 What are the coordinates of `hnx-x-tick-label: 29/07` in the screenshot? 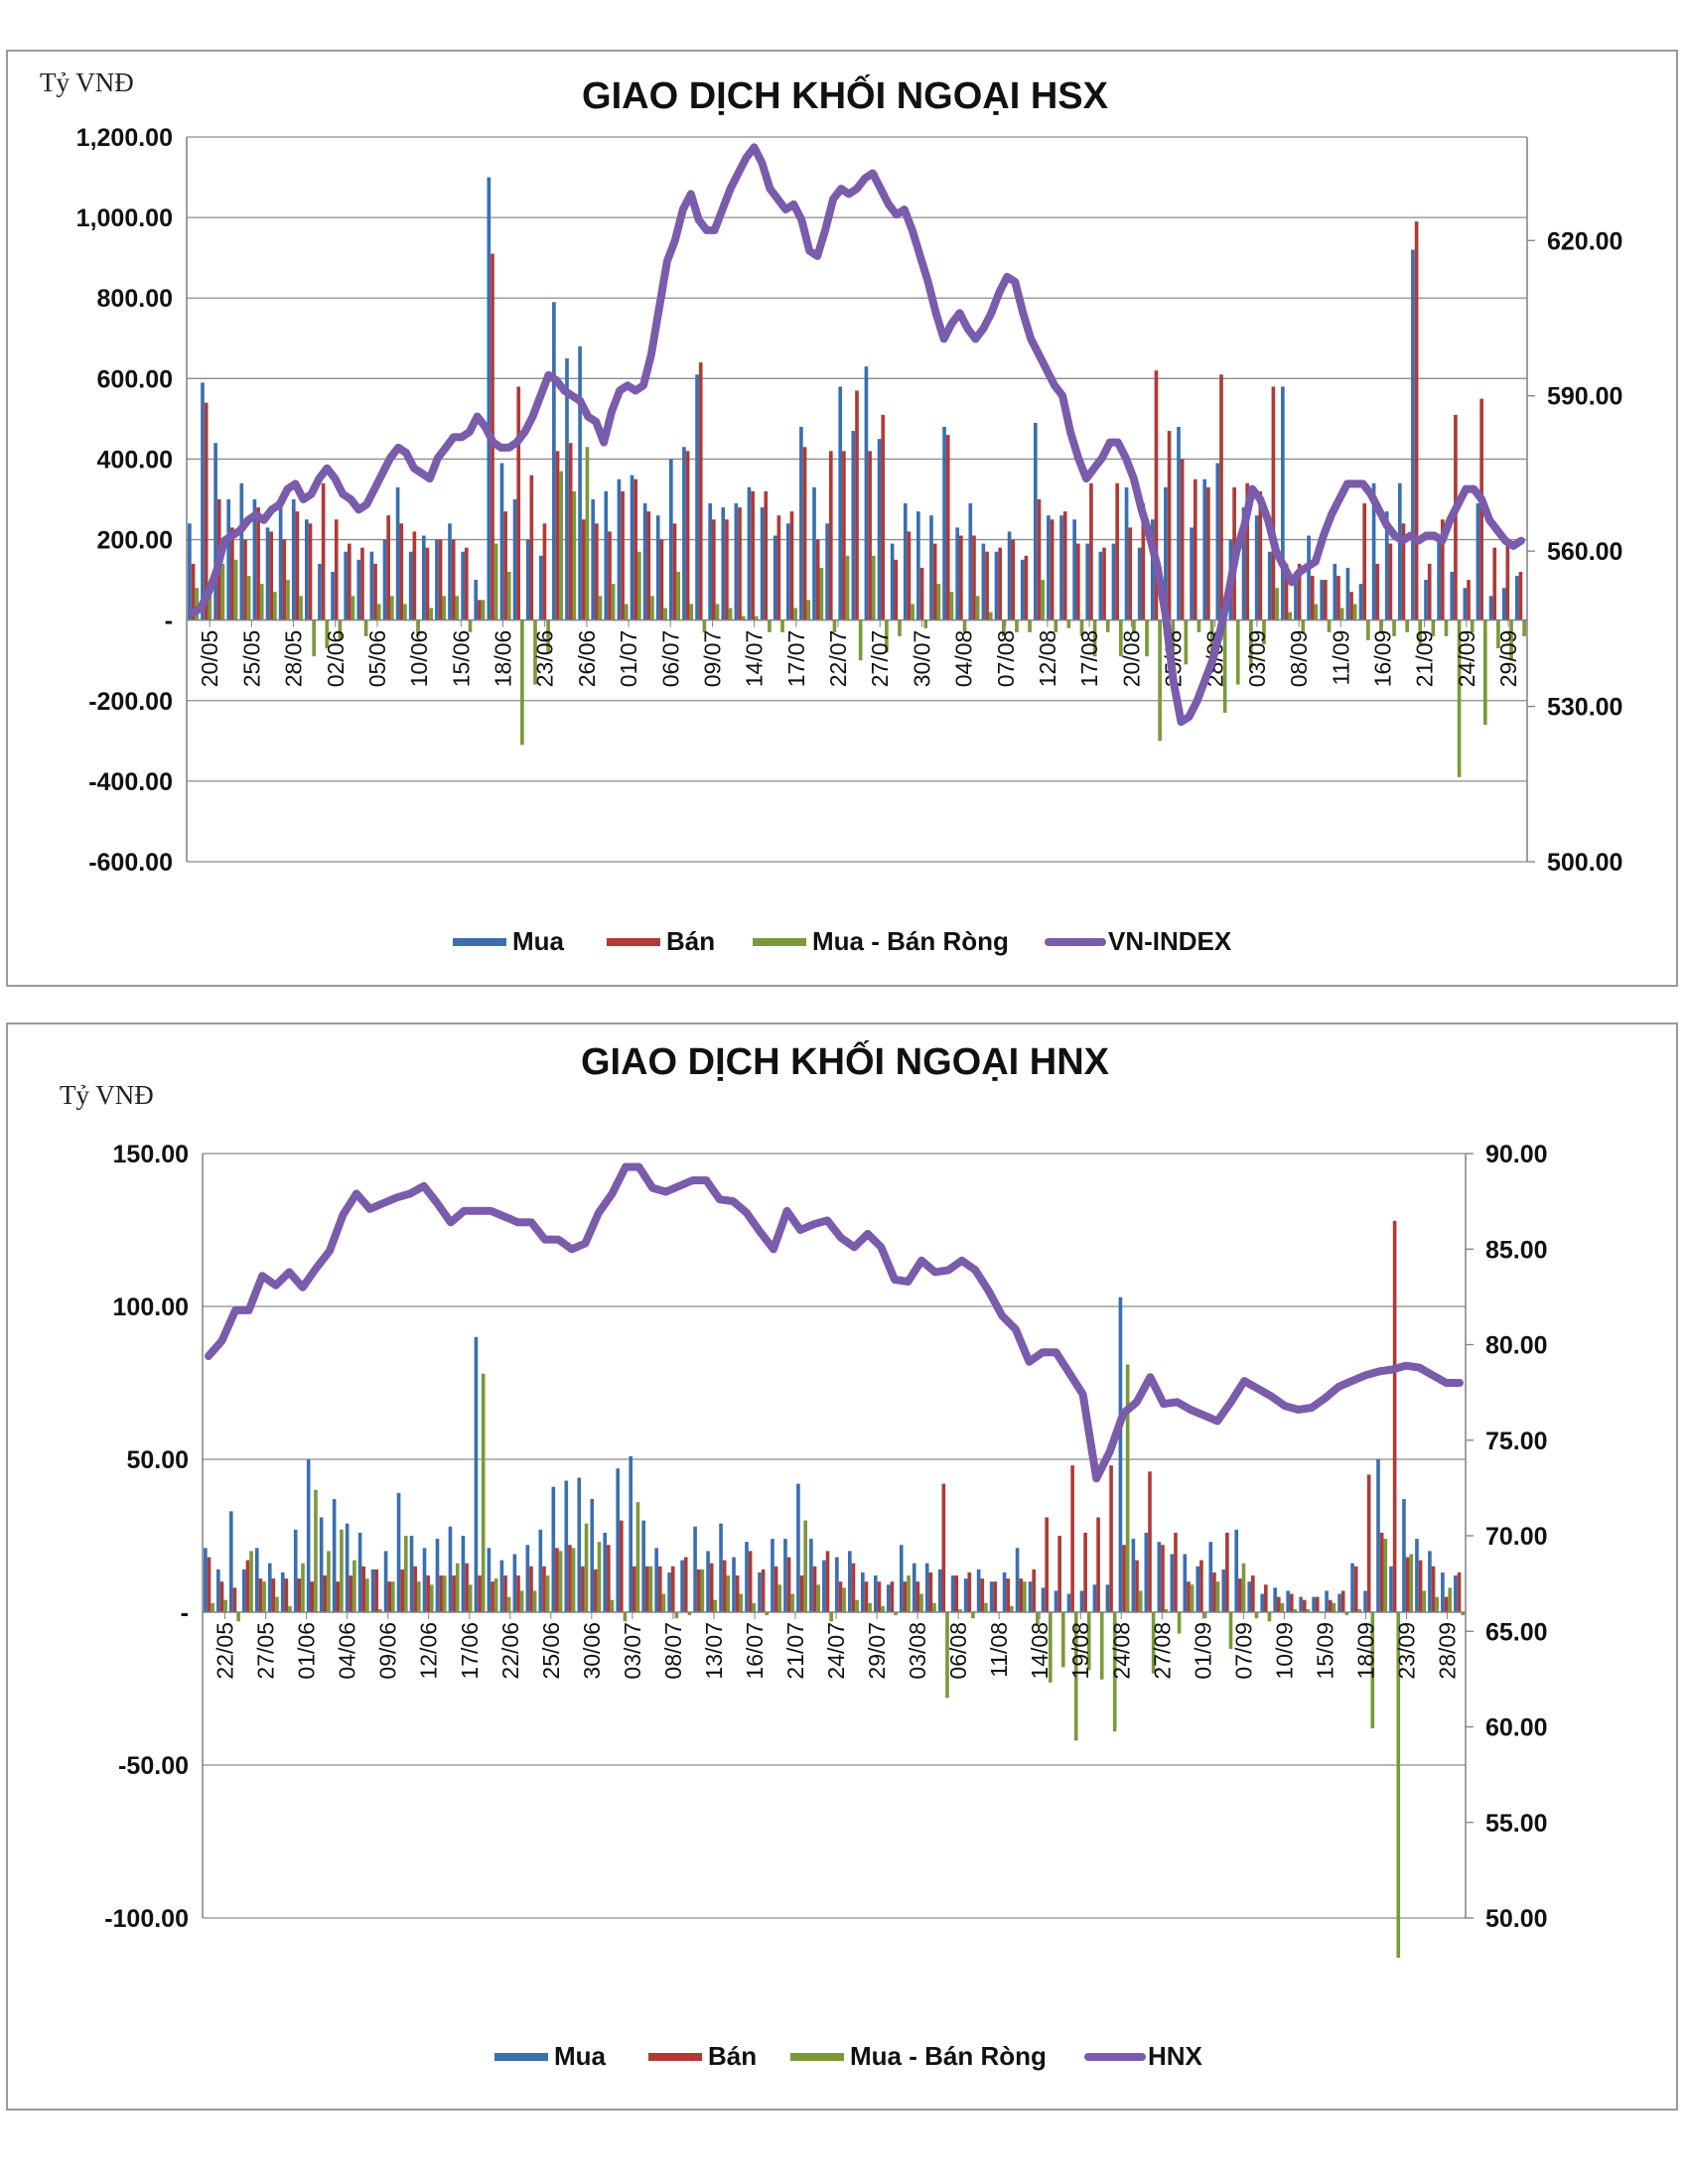 It's located at (877, 1651).